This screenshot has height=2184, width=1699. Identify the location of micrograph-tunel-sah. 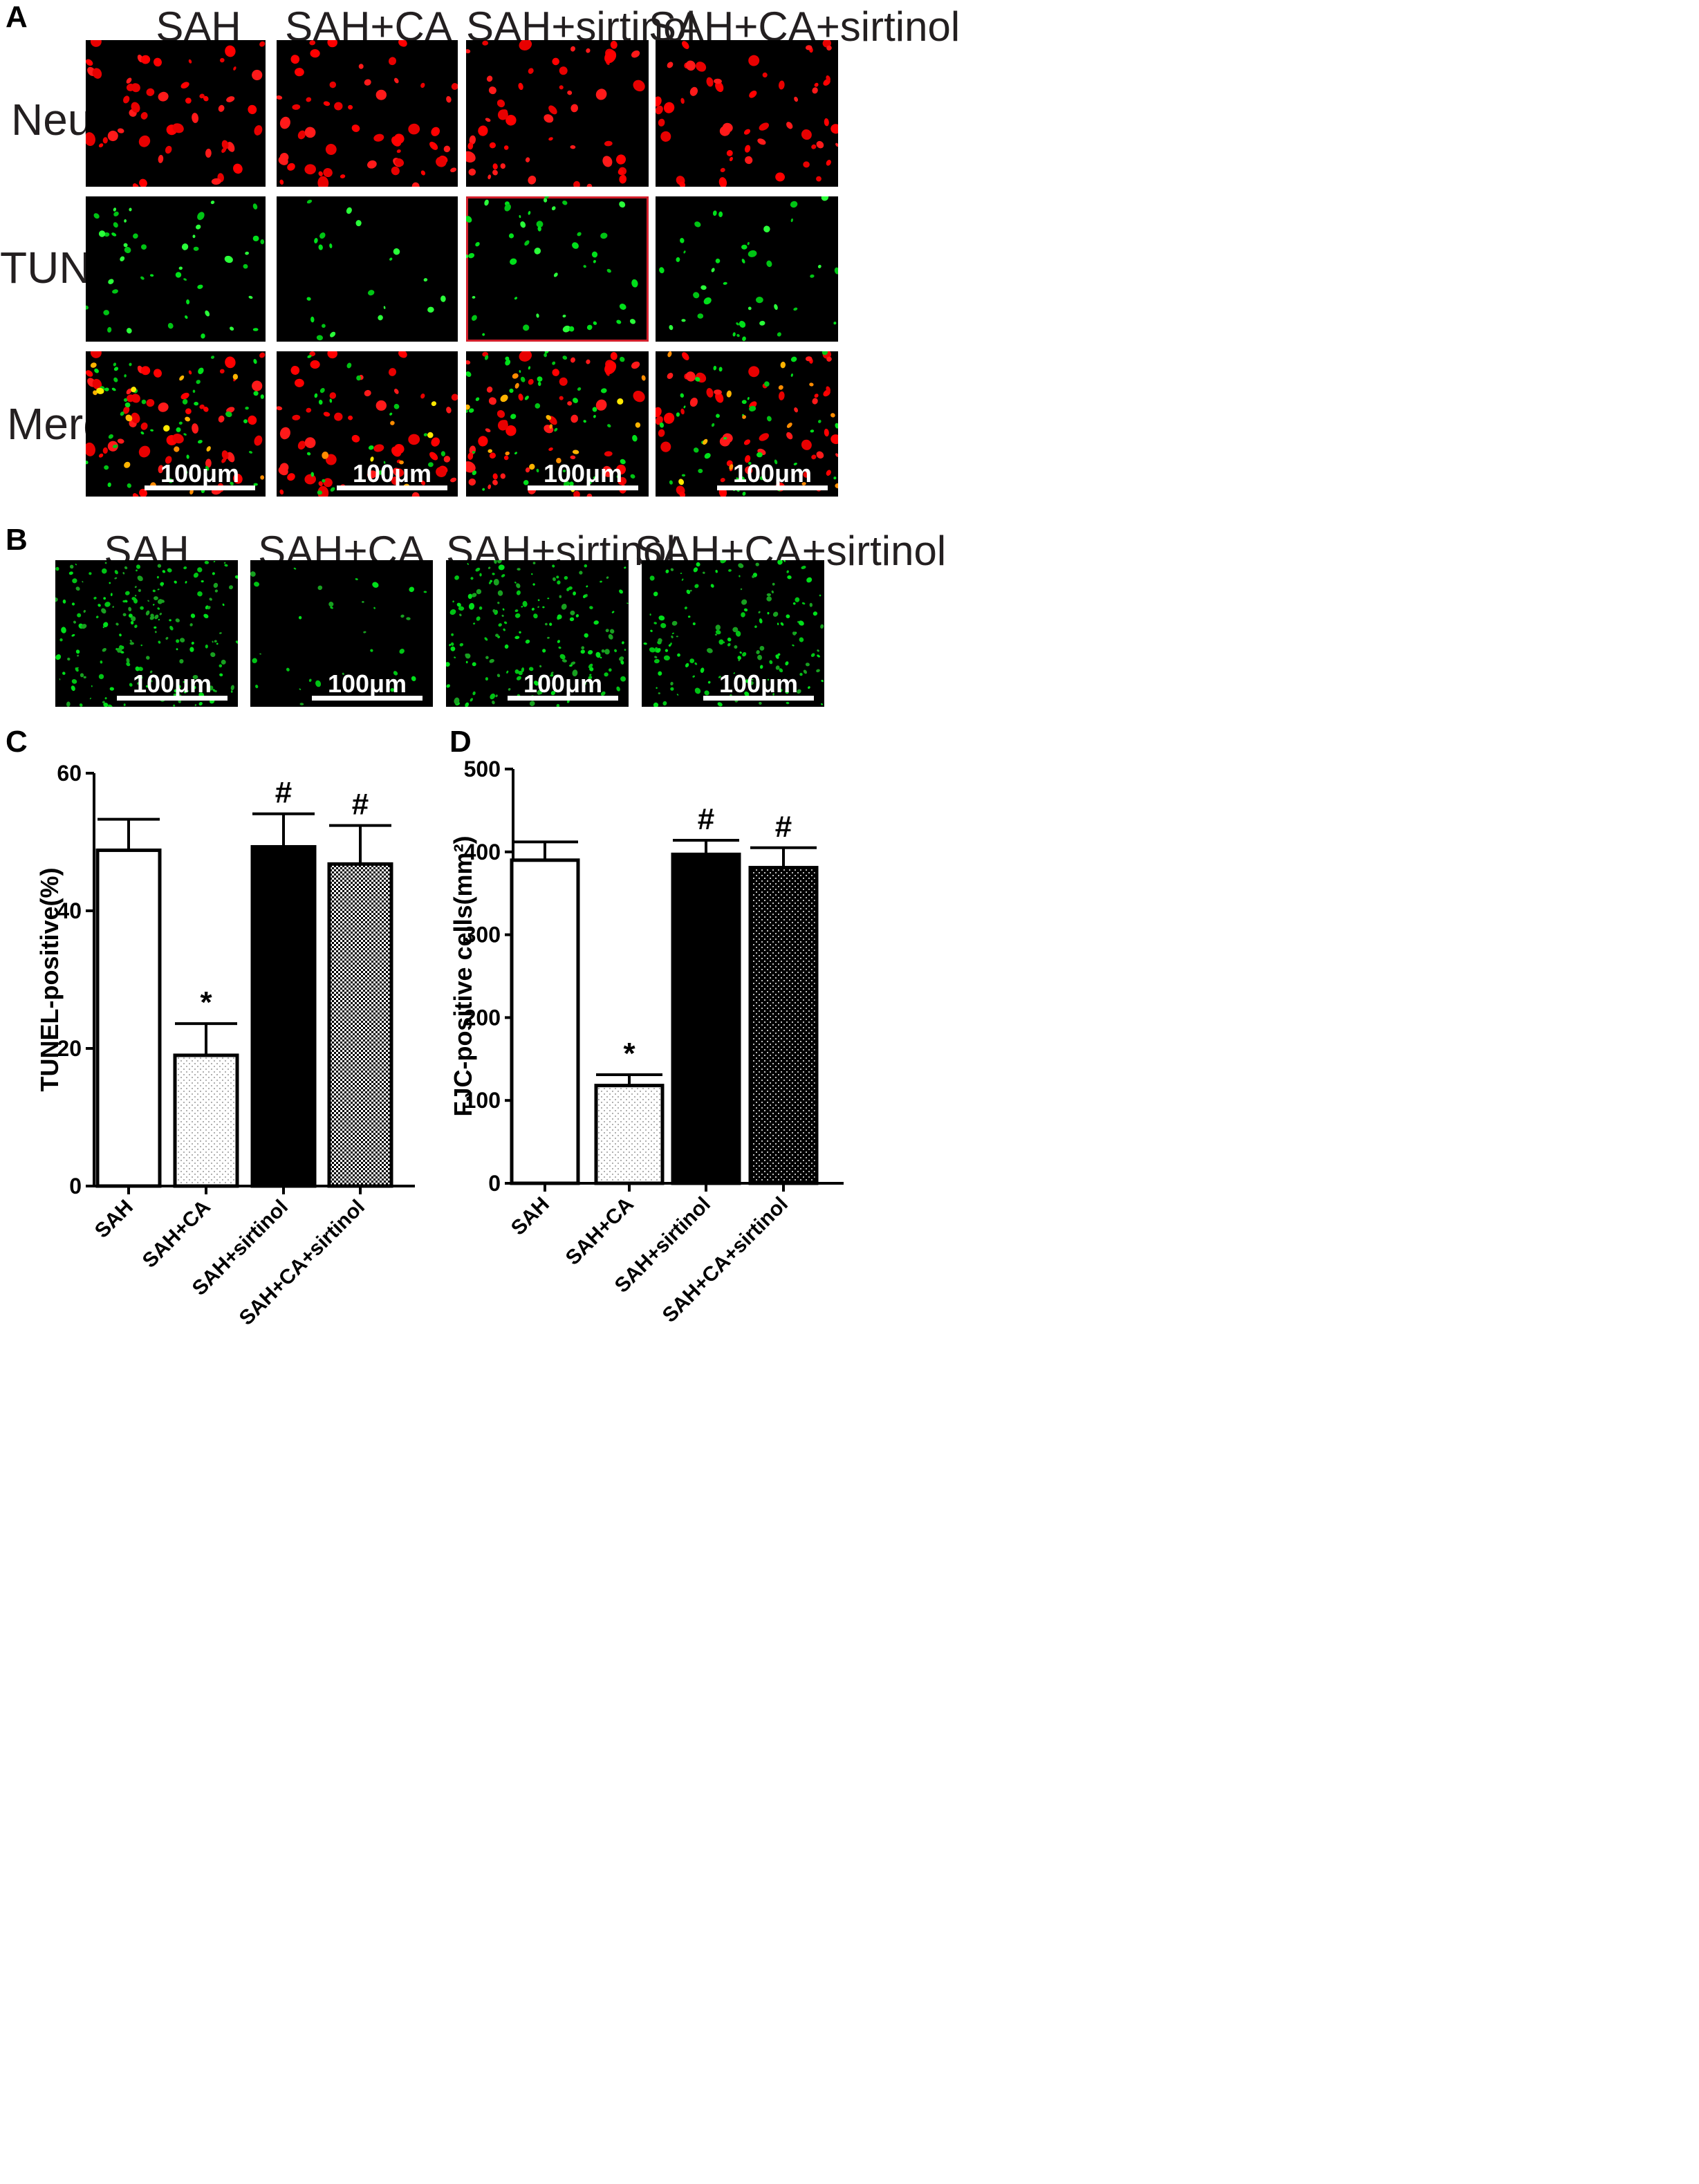
(176, 269).